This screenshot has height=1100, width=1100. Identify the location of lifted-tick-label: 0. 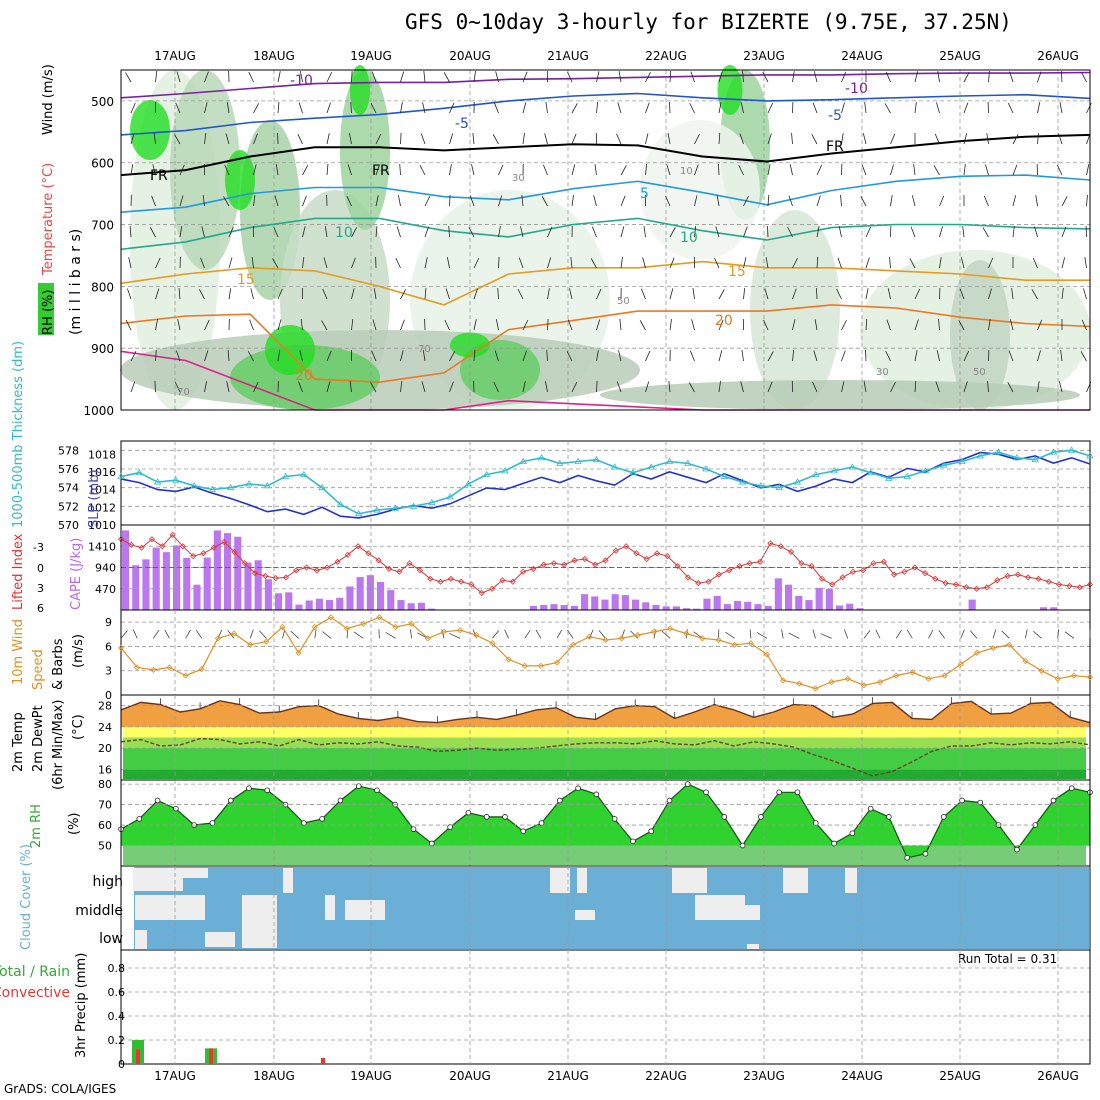
(40, 568).